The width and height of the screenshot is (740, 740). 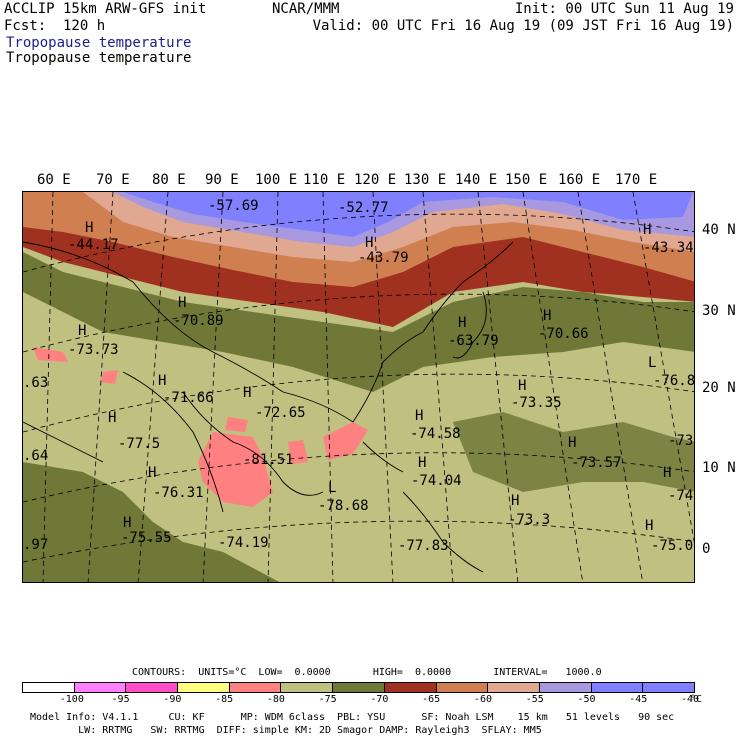 What do you see at coordinates (636, 180) in the screenshot?
I see `lon-label: 170 E` at bounding box center [636, 180].